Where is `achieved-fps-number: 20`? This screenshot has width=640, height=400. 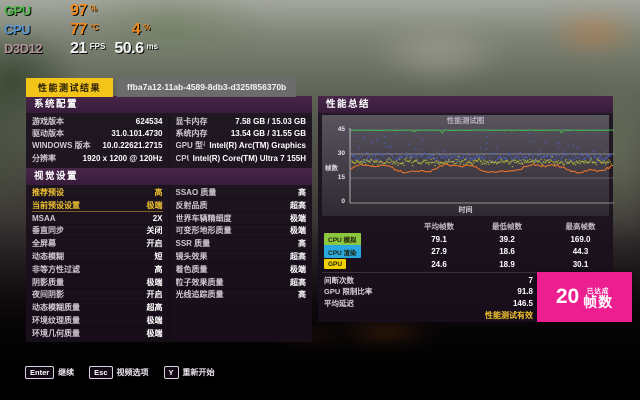 achieved-fps-number: 20 is located at coordinates (567, 296).